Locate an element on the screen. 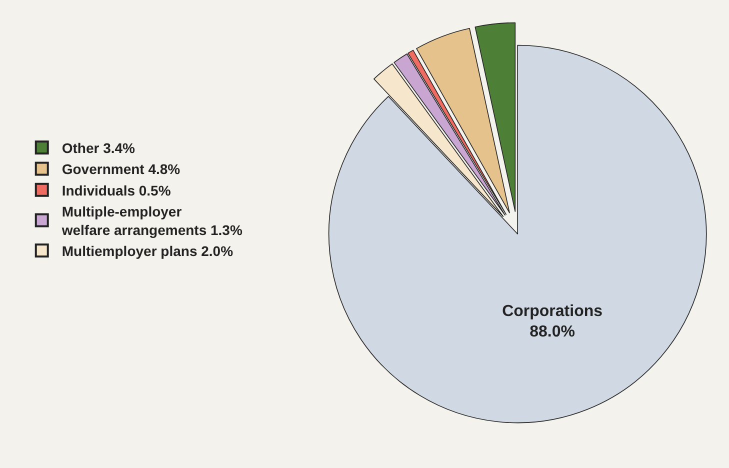 This screenshot has height=468, width=729. legend-label: Individuals 0.5% is located at coordinates (117, 190).